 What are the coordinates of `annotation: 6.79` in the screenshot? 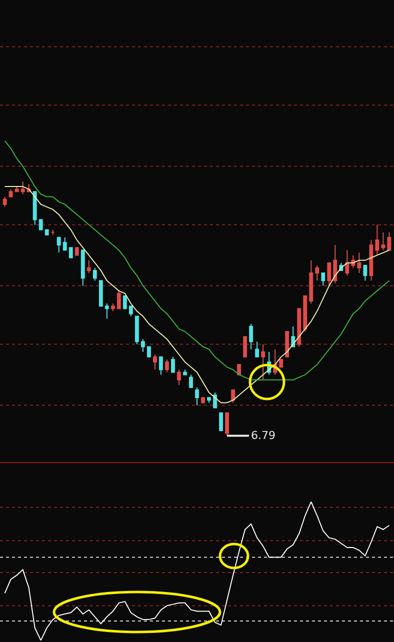 It's located at (263, 435).